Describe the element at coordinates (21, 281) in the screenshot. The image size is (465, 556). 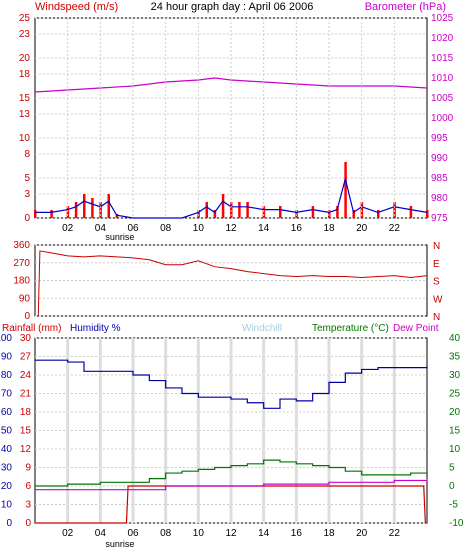
I see `panel2-ytick: 180` at that location.